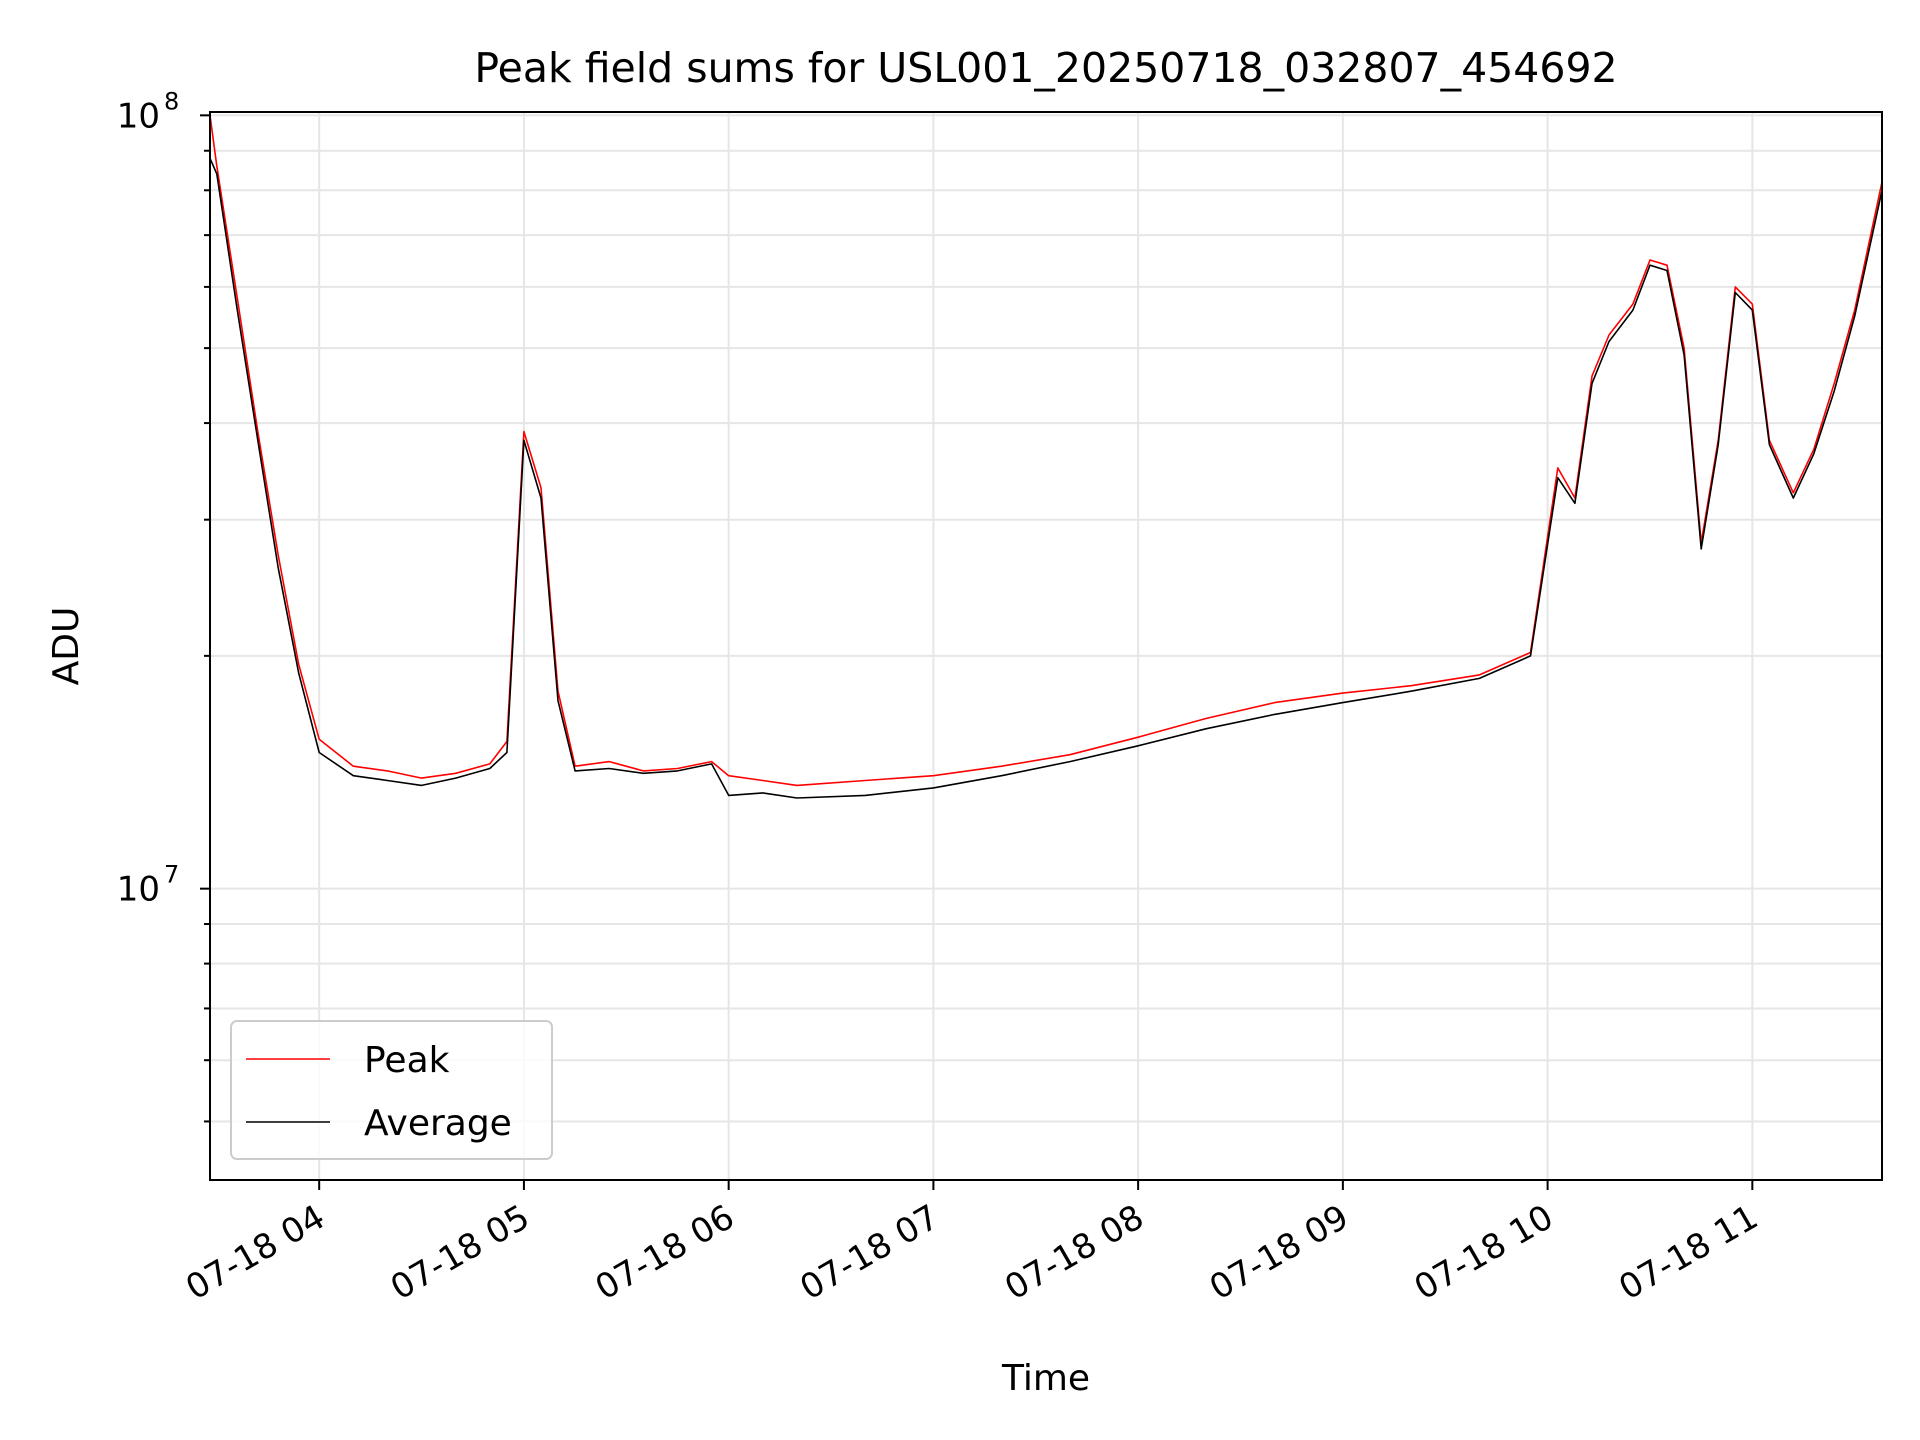 Image resolution: width=1920 pixels, height=1440 pixels. I want to click on legend: Peak Average, so click(391, 1090).